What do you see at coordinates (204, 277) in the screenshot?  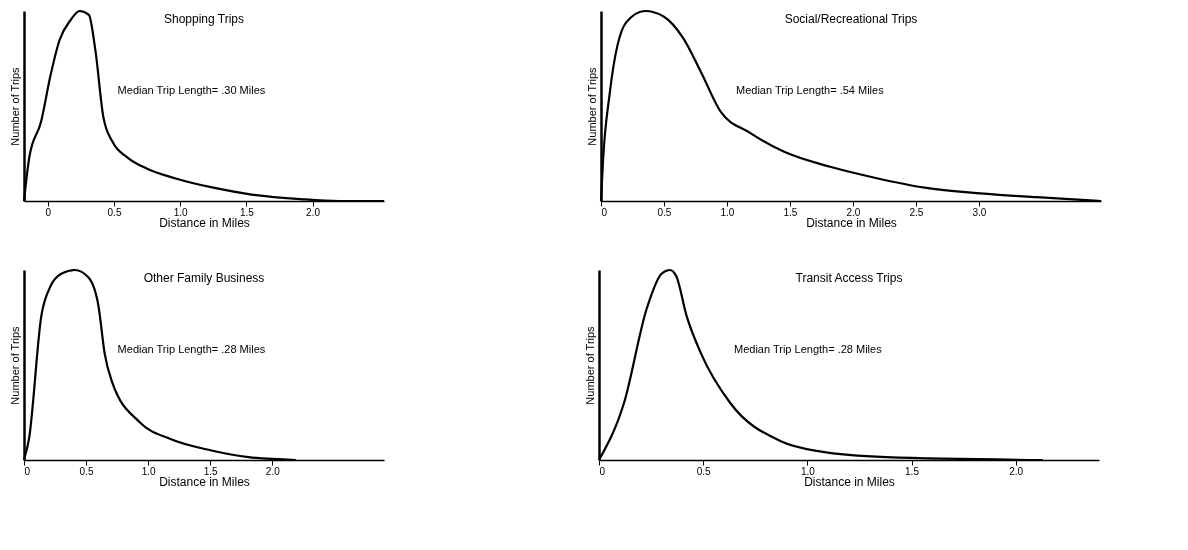 I see `chart-title: Other Family Business` at bounding box center [204, 277].